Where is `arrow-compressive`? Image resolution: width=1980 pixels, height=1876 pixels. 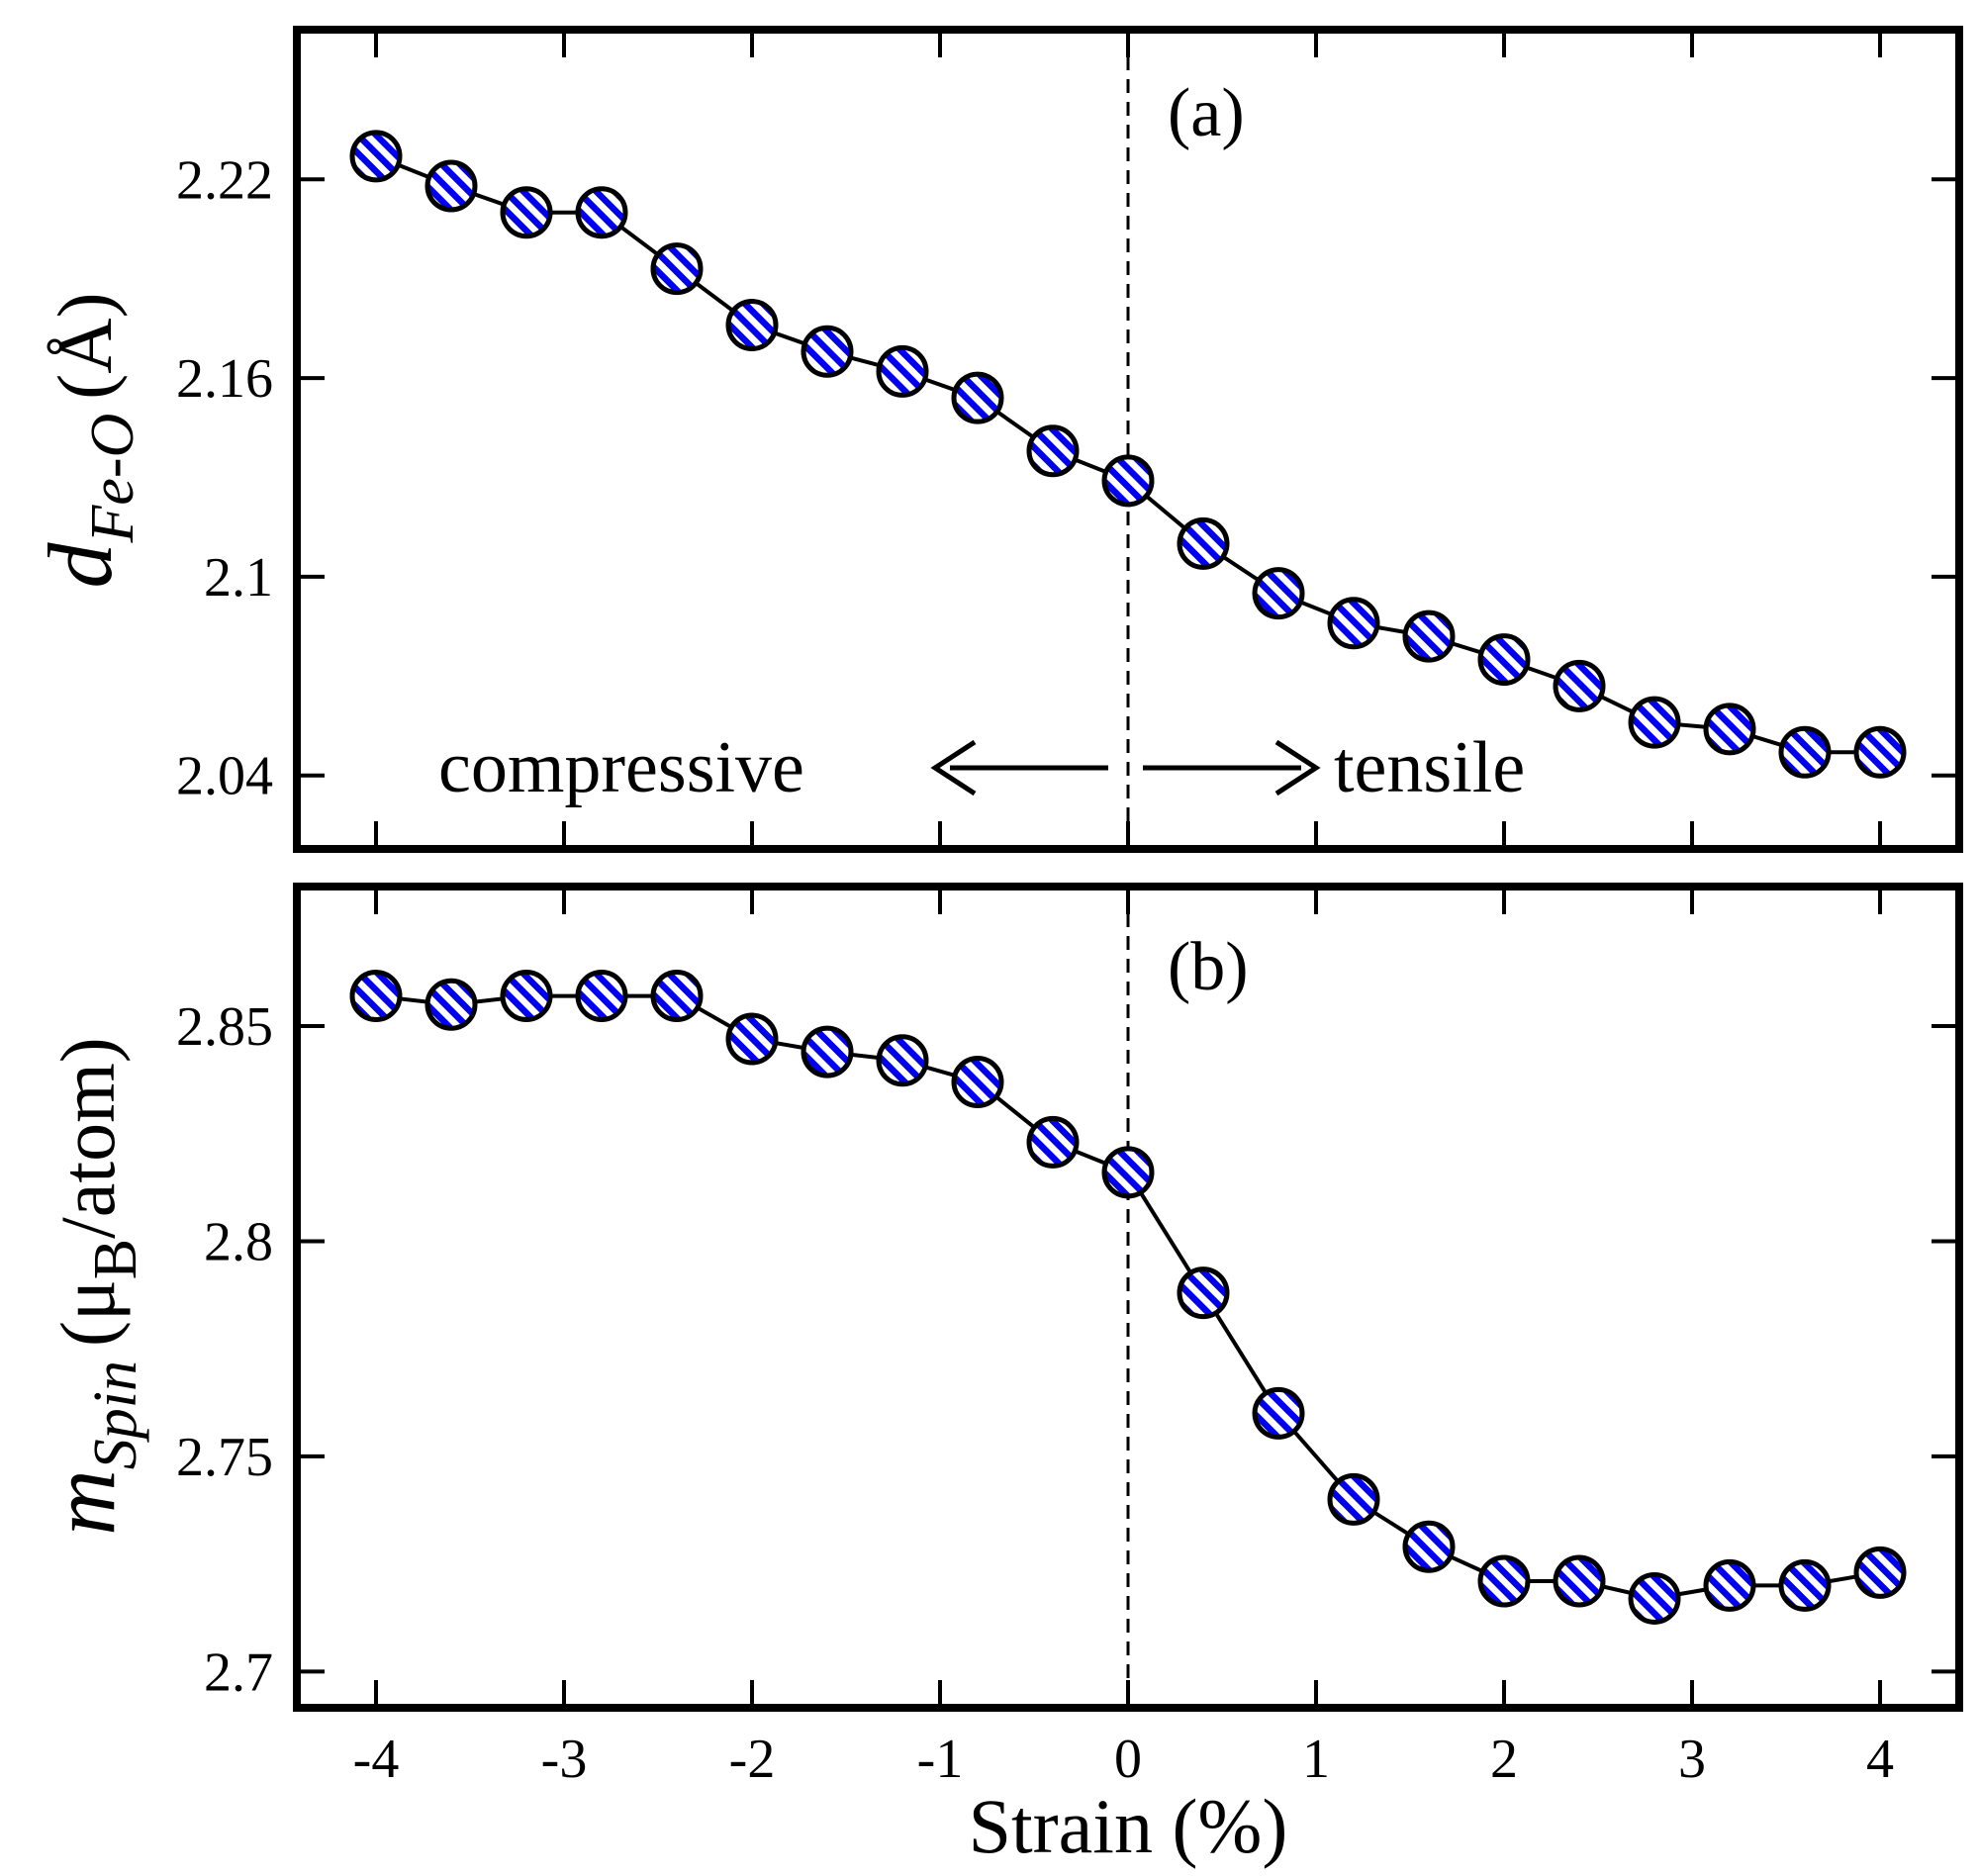 arrow-compressive is located at coordinates (1019, 768).